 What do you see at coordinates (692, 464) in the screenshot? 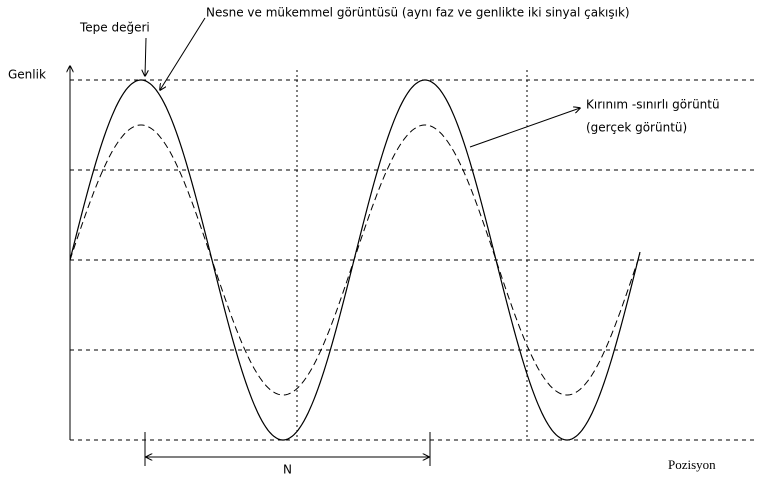
I see `x-axis-label: Pozisyon` at bounding box center [692, 464].